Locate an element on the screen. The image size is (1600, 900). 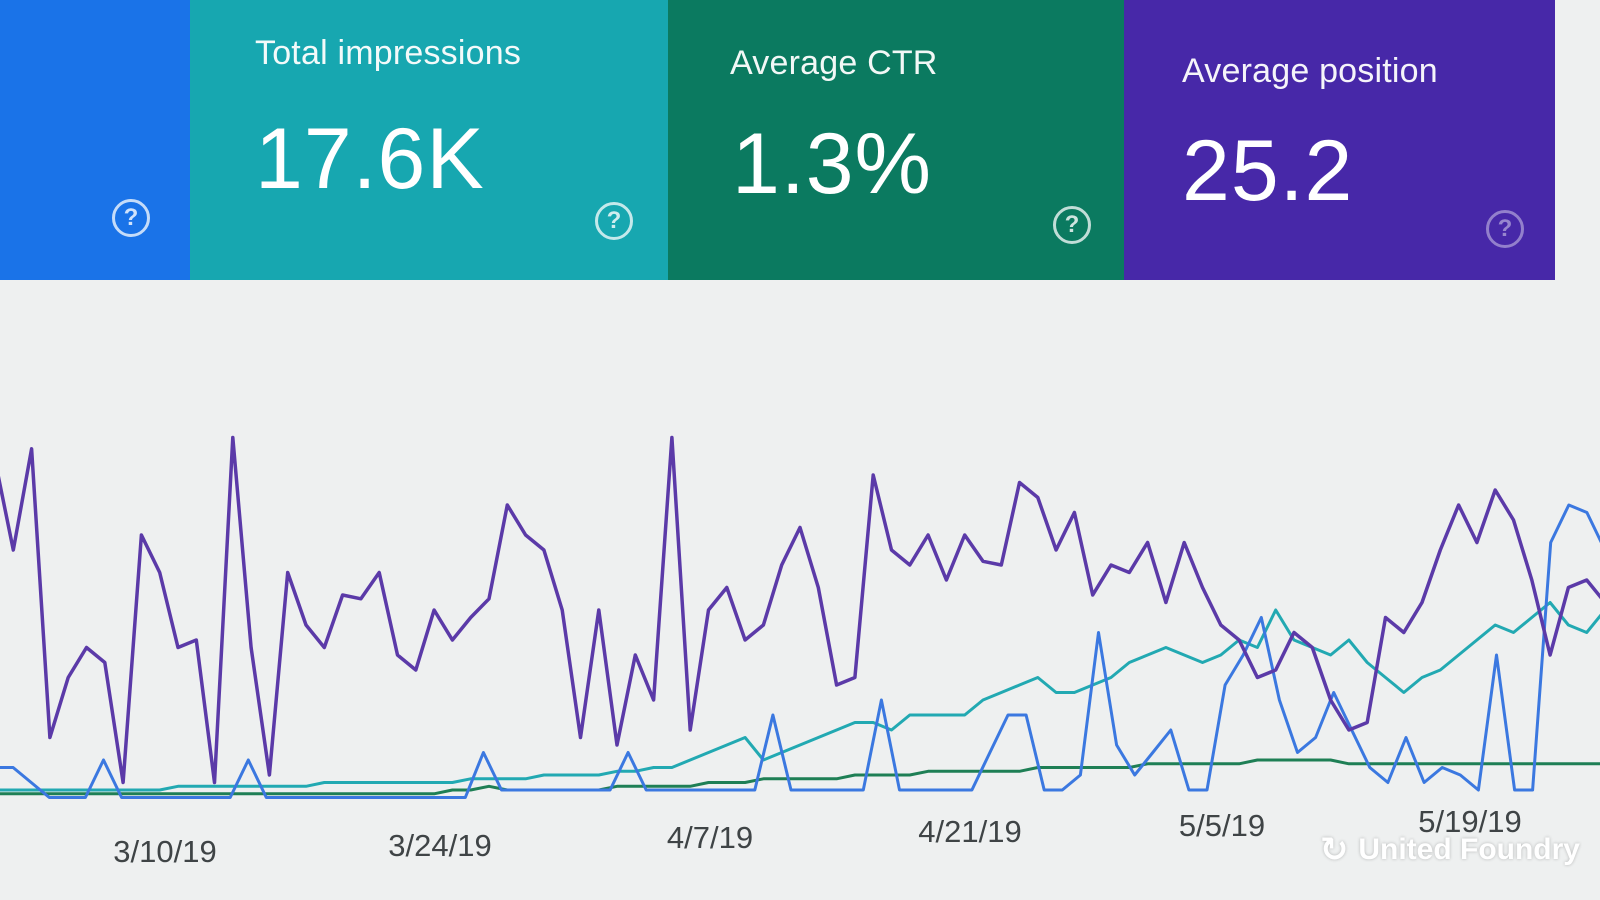
card-value: 25.2 is located at coordinates (1268, 171).